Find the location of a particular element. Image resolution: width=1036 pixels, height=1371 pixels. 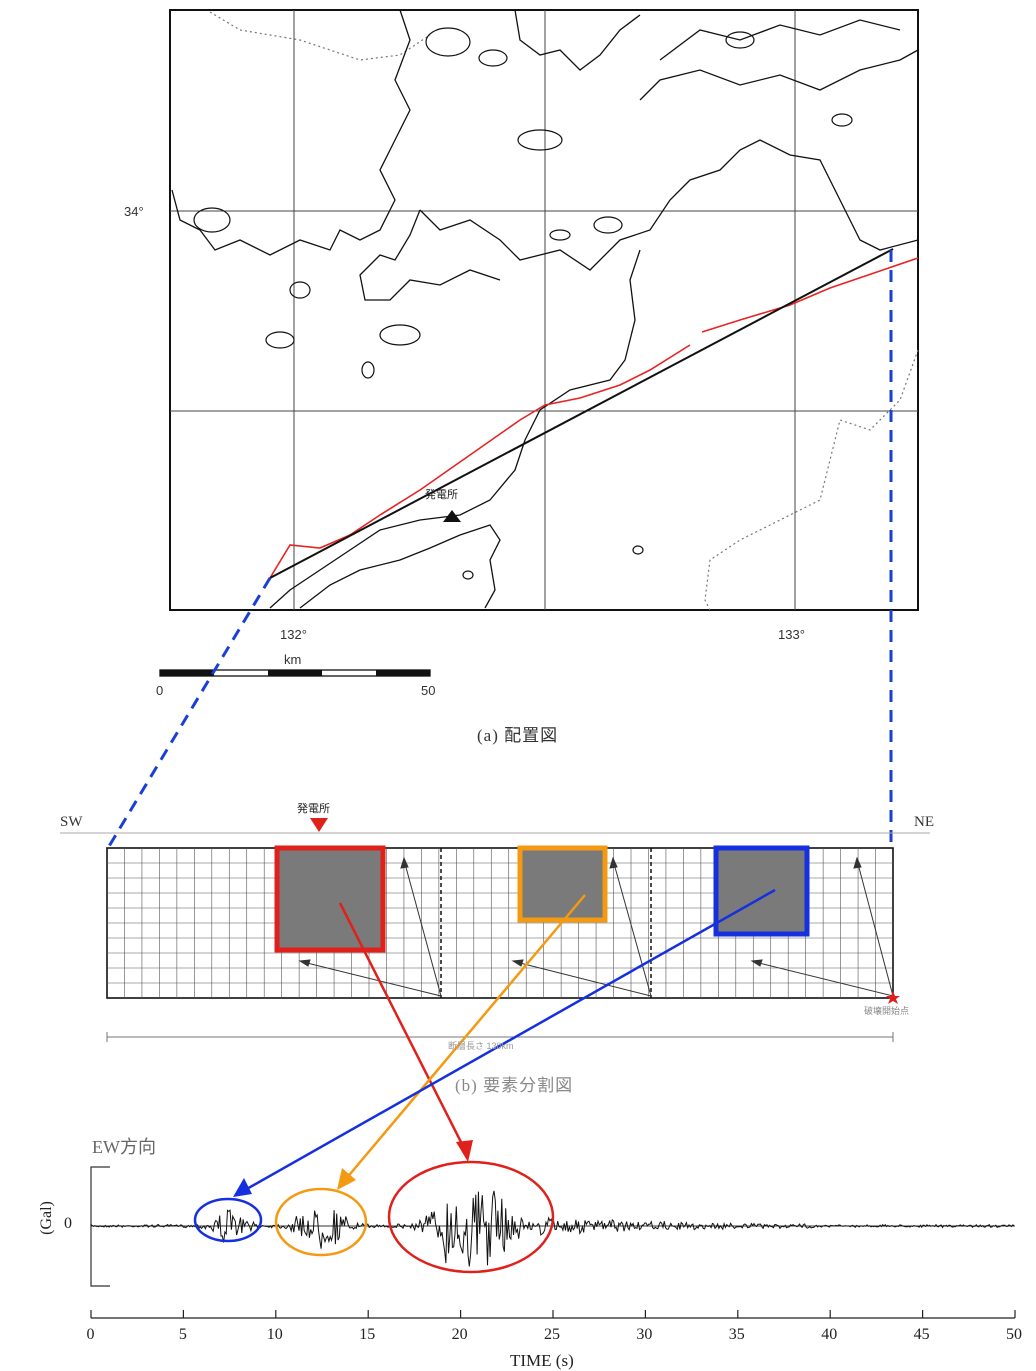

x-tick-label: 20 is located at coordinates (459, 1334).